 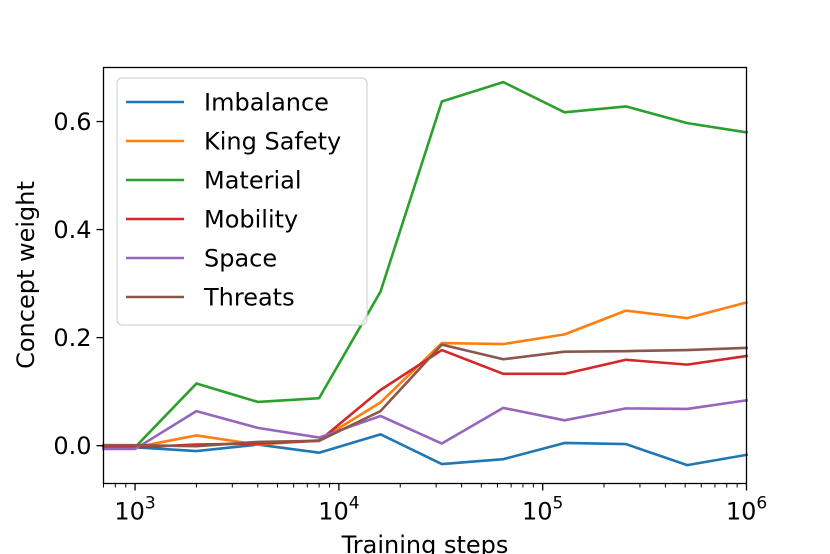 I want to click on x-tick-label: 10³, so click(x=134, y=510).